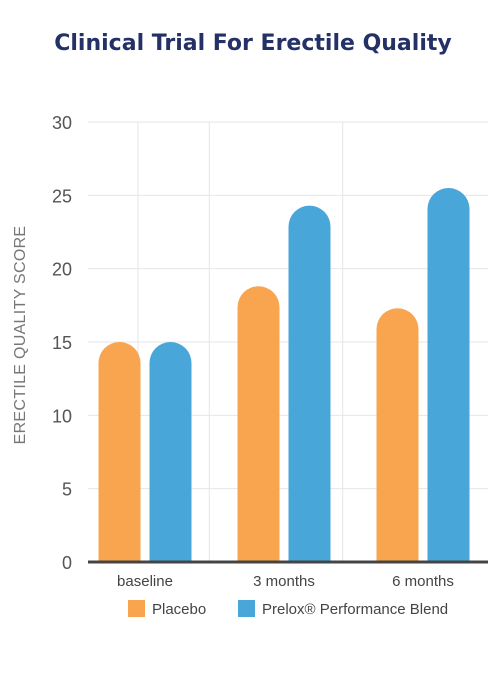 This screenshot has width=500, height=700. Describe the element at coordinates (258, 424) in the screenshot. I see `bar-placebo-3-months` at that location.